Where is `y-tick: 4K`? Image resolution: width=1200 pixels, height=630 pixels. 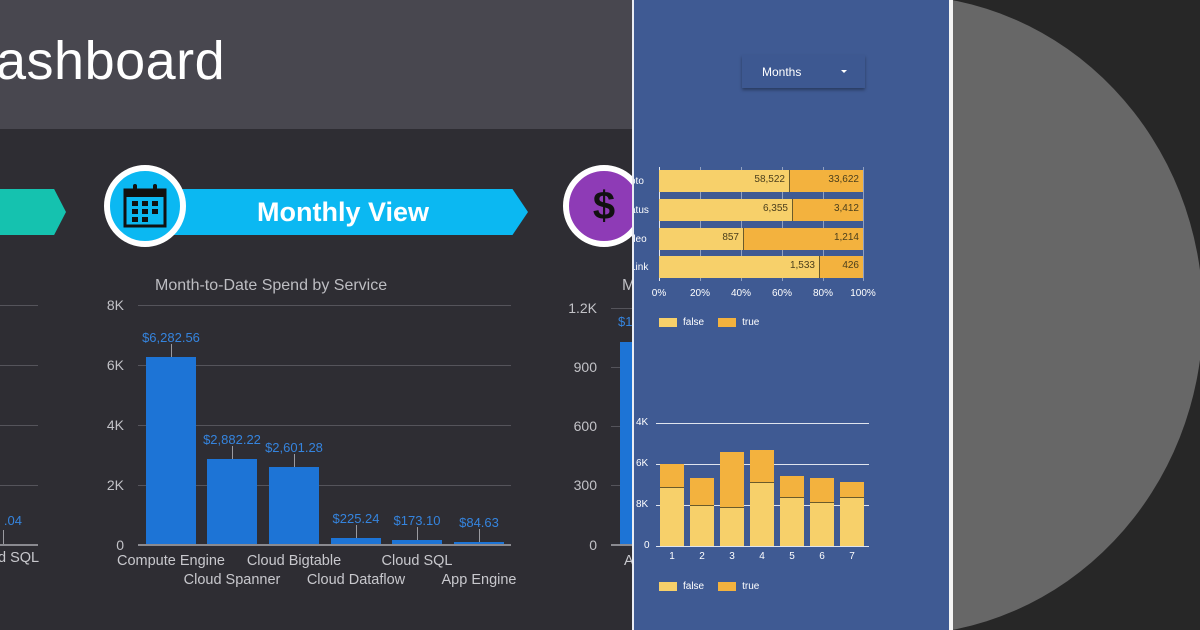
y-tick: 4K is located at coordinates (115, 425).